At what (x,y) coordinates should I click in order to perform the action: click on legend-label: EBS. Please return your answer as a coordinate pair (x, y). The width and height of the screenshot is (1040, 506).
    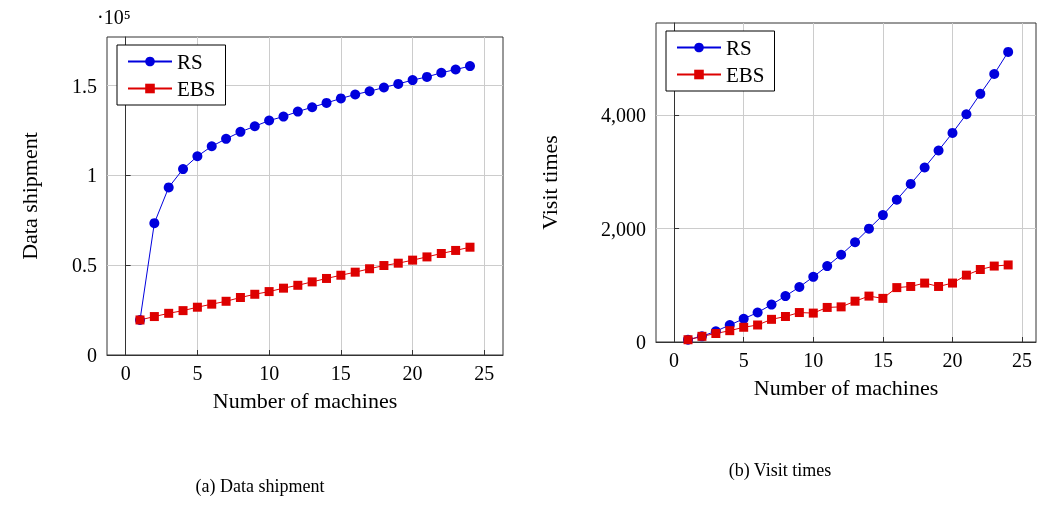
    Looking at the image, I should click on (745, 74).